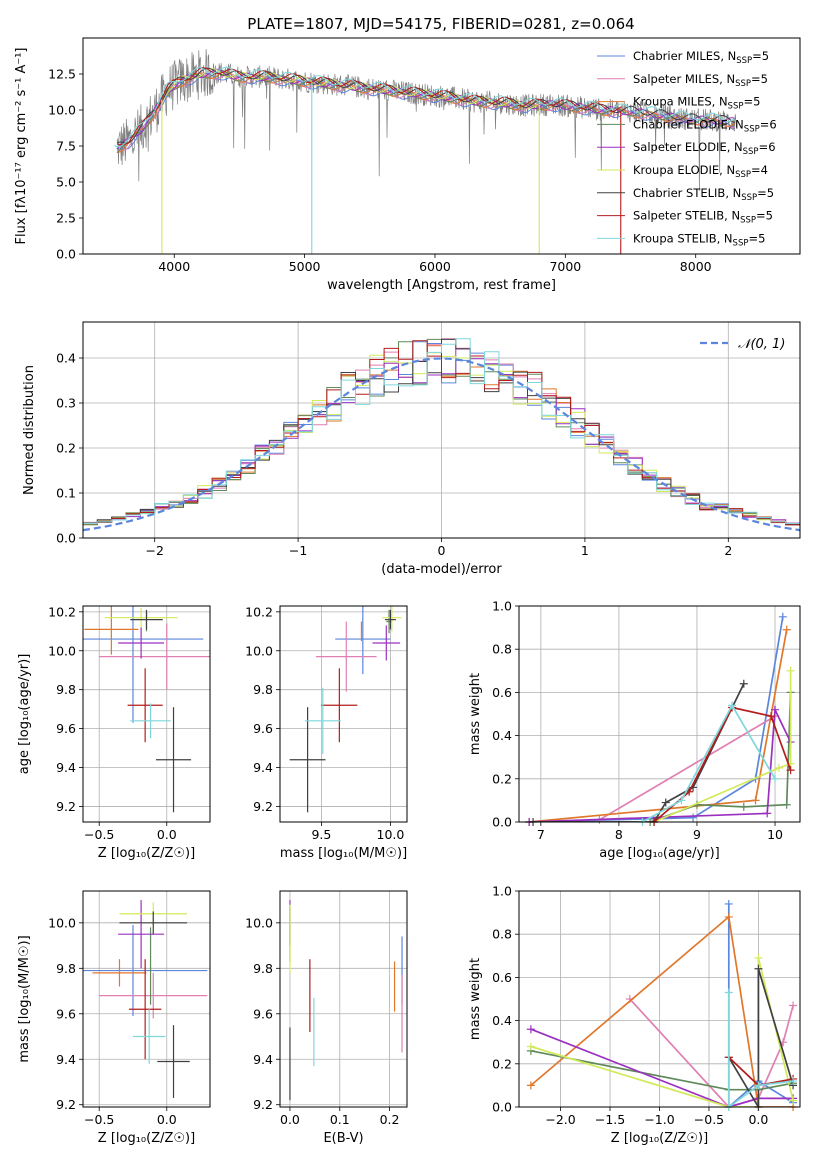 The height and width of the screenshot is (1170, 819). Describe the element at coordinates (167, 1119) in the screenshot. I see `x-tick-label: 0.0` at that location.